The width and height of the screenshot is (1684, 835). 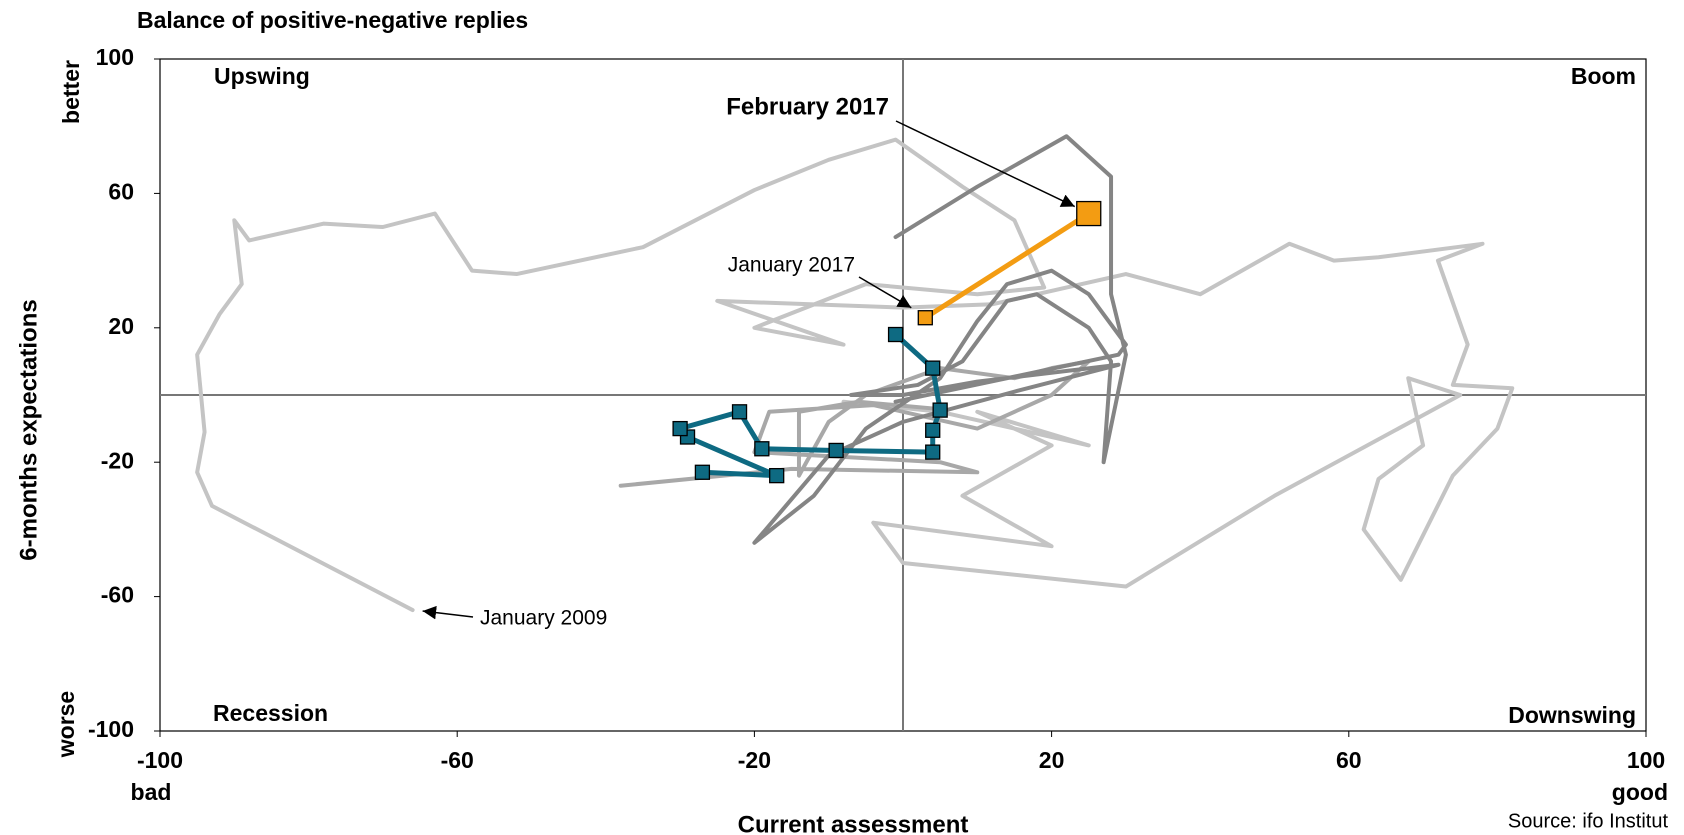 What do you see at coordinates (543, 618) in the screenshot?
I see `annotation-text: January 2009` at bounding box center [543, 618].